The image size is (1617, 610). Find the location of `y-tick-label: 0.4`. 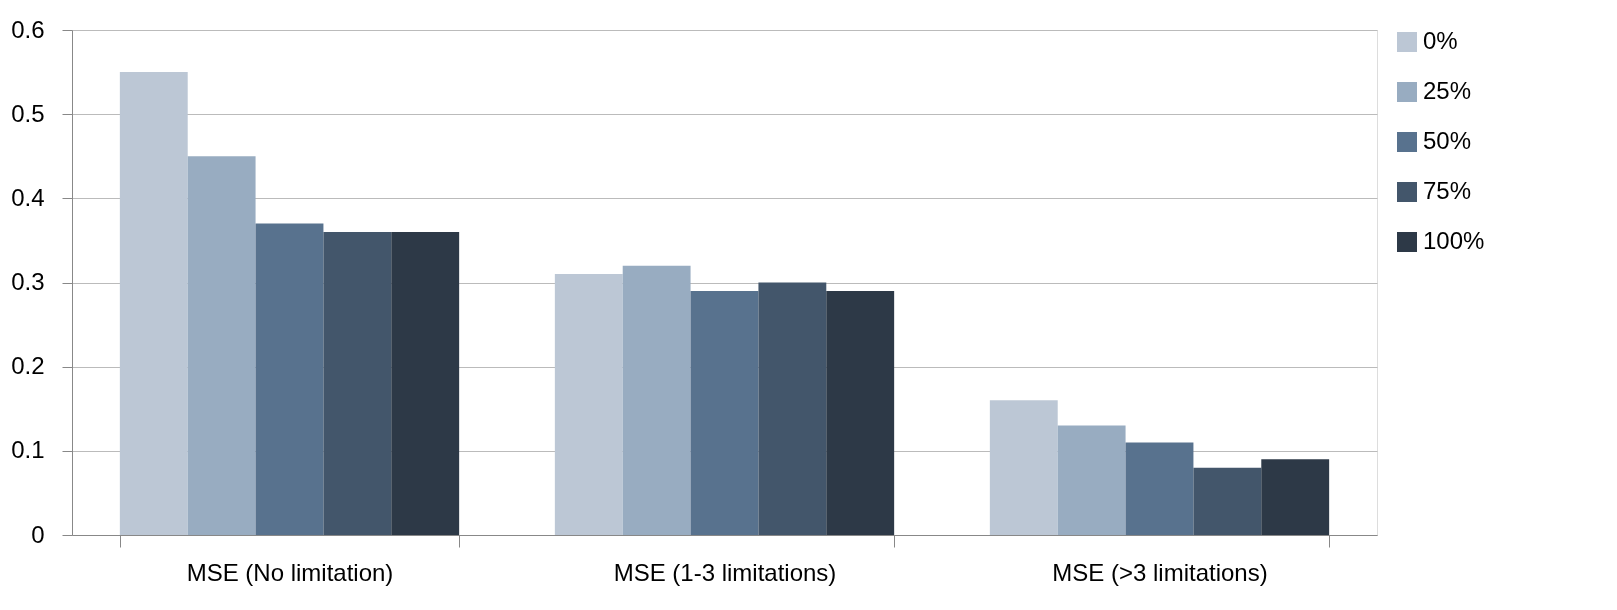

y-tick-label: 0.4 is located at coordinates (28, 197).